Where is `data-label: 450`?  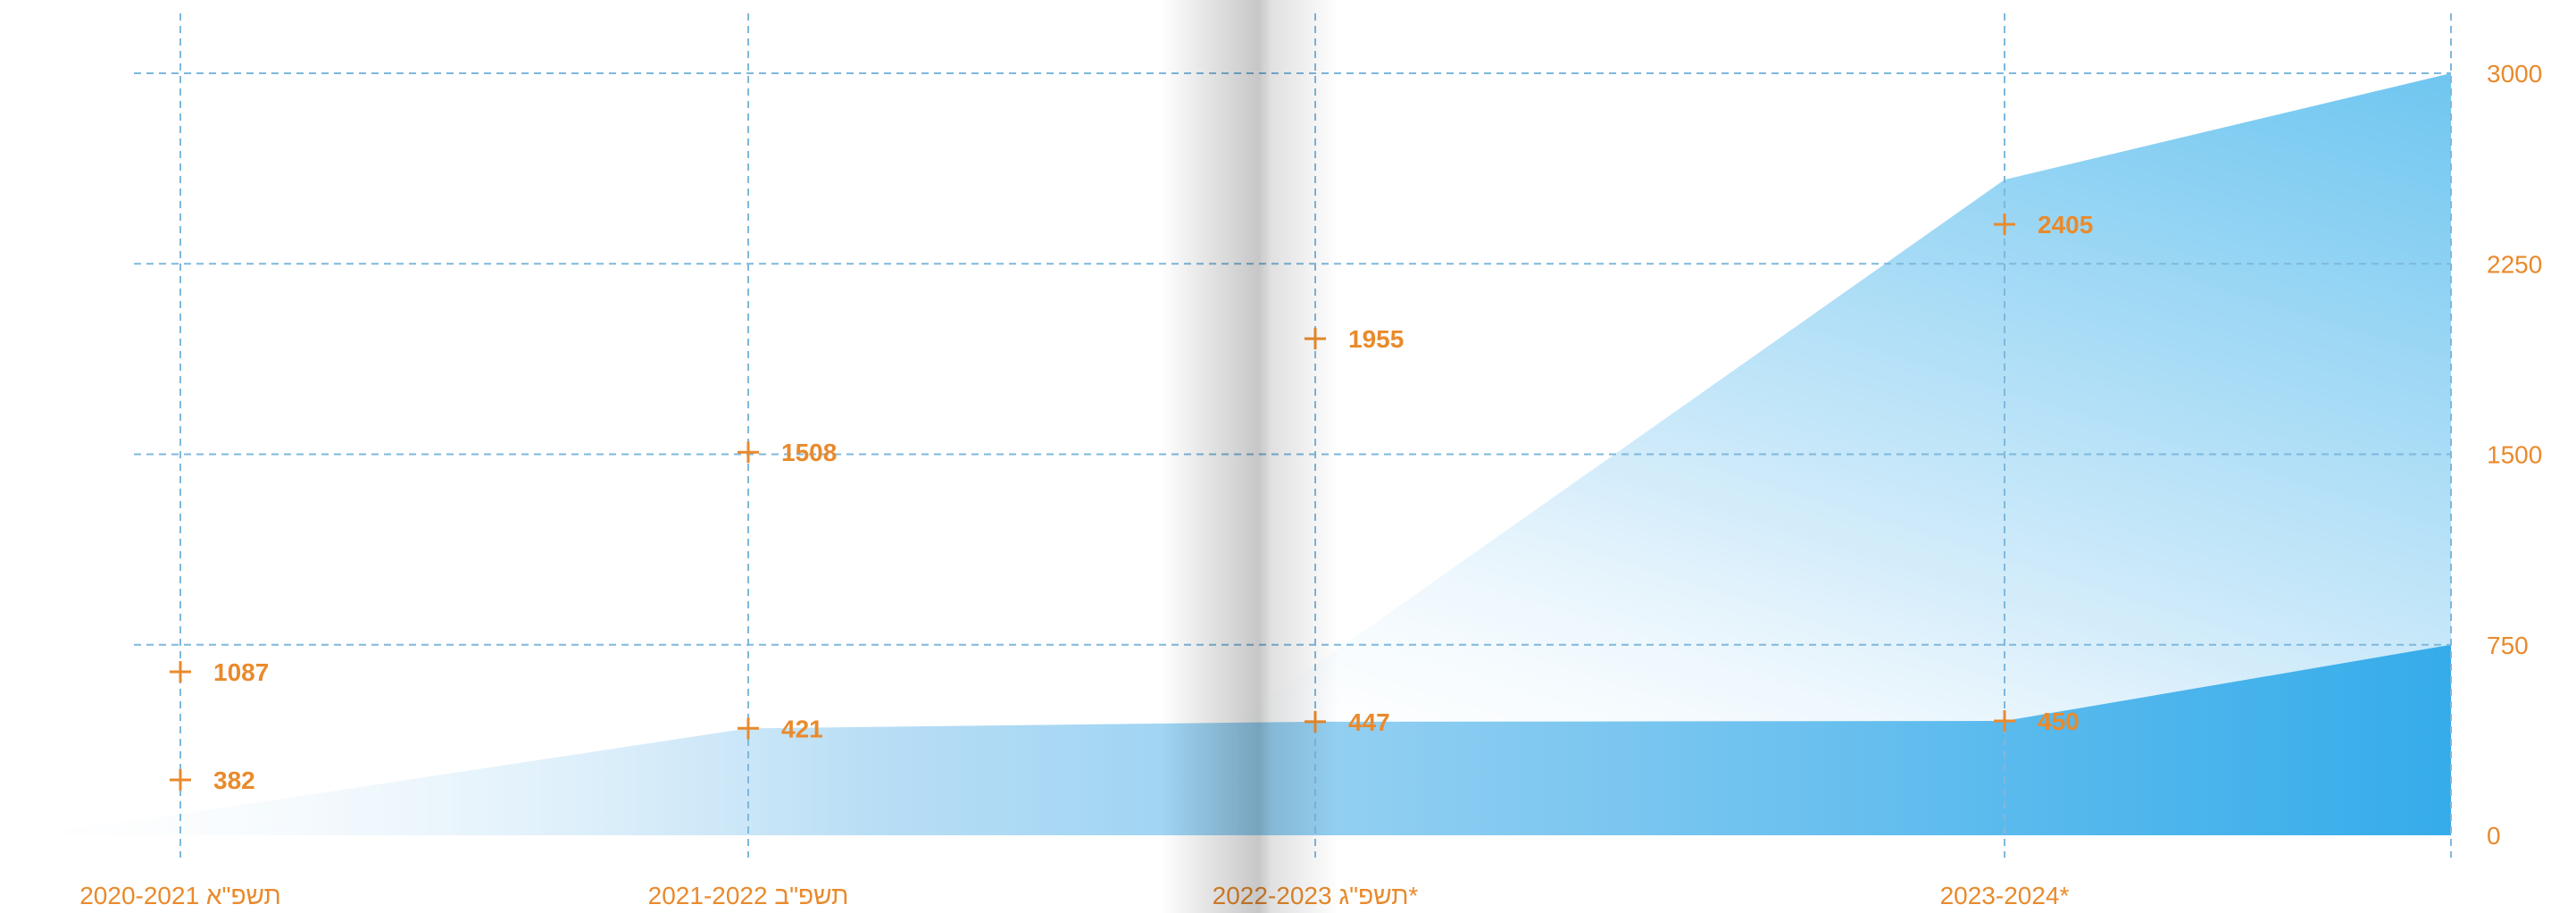 data-label: 450 is located at coordinates (2059, 721).